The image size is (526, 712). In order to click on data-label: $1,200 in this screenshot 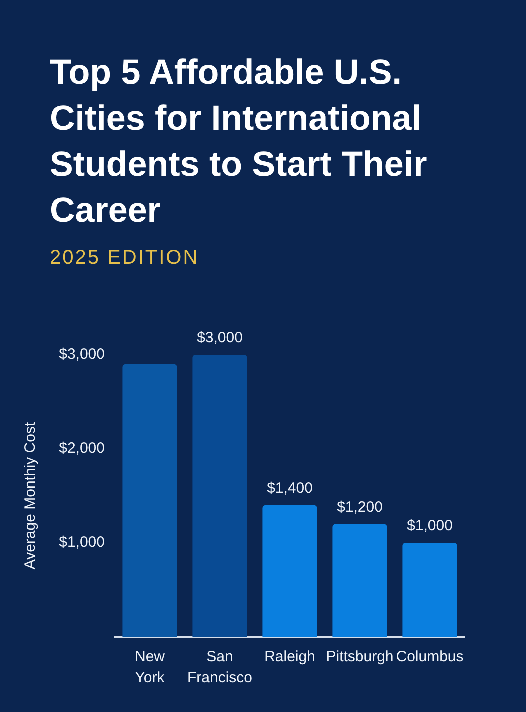, I will do `click(360, 507)`.